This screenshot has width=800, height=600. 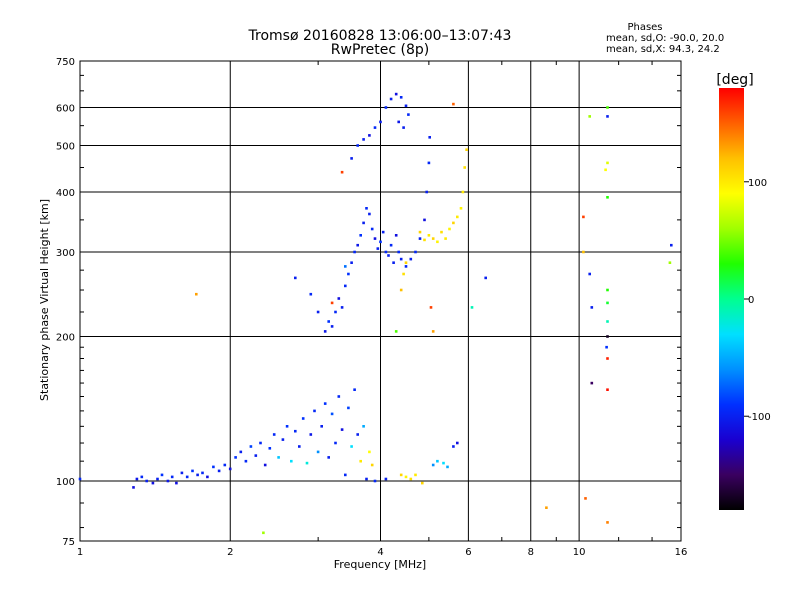 What do you see at coordinates (468, 552) in the screenshot?
I see `x-tick-label: 6` at bounding box center [468, 552].